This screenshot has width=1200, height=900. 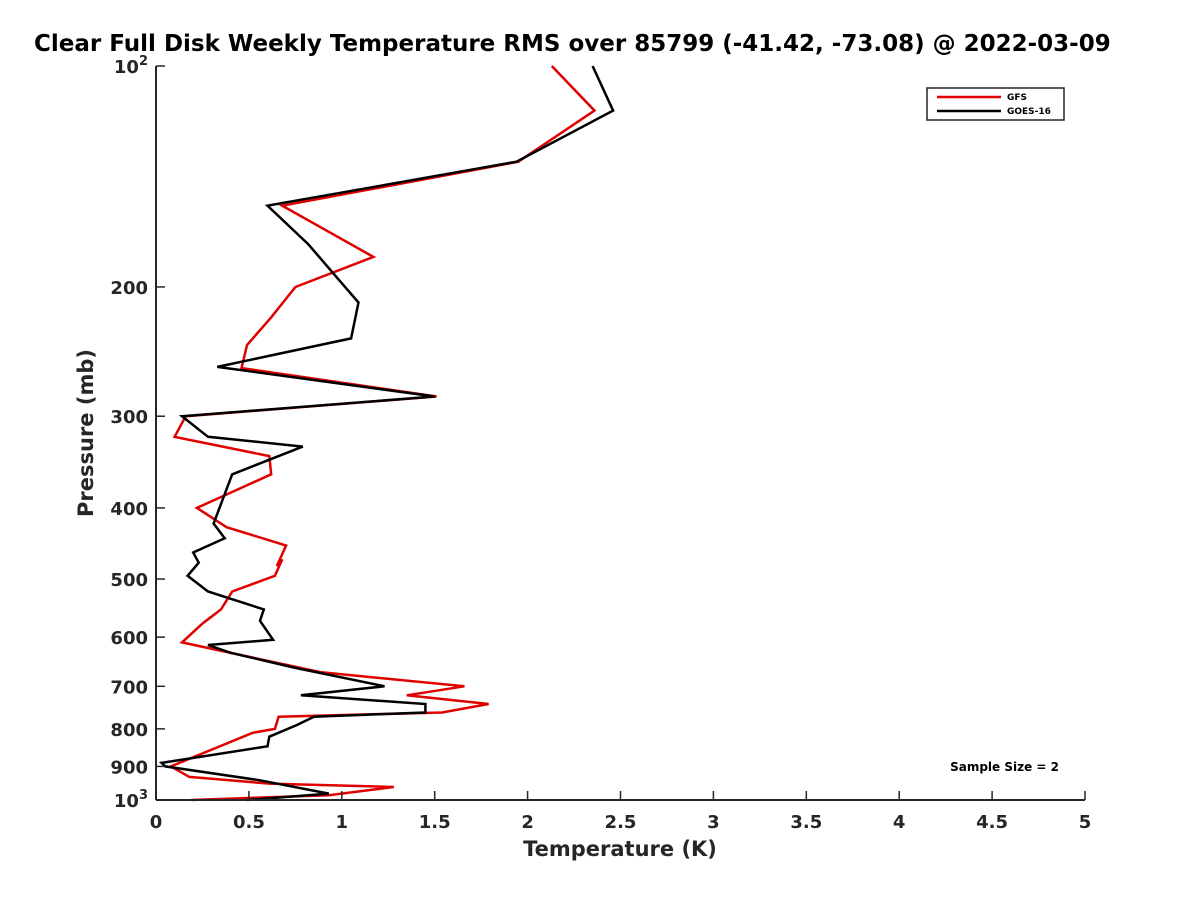 I want to click on x-tick-label: 4.5, so click(x=992, y=822).